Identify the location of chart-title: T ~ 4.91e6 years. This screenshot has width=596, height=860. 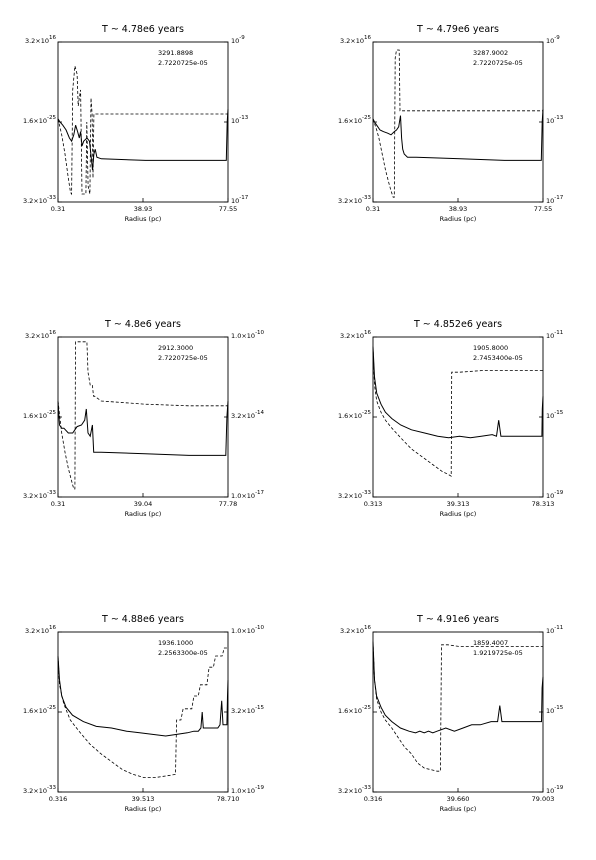
(458, 619).